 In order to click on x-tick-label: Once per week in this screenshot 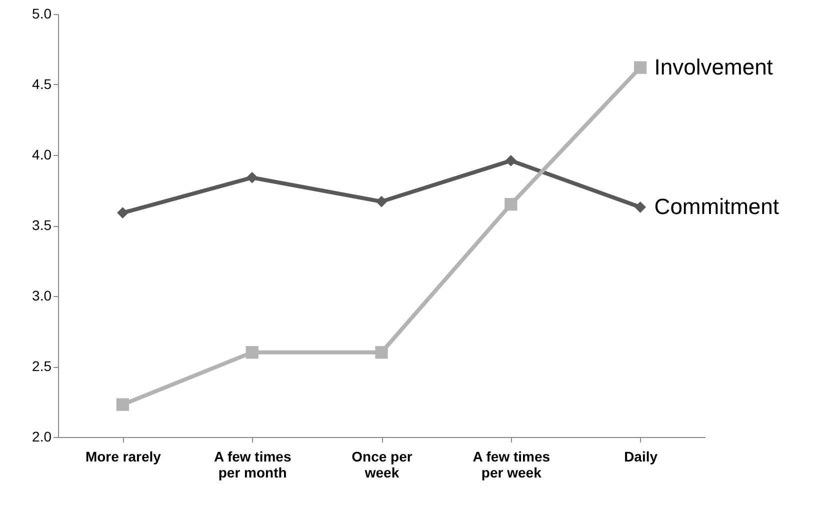, I will do `click(382, 464)`.